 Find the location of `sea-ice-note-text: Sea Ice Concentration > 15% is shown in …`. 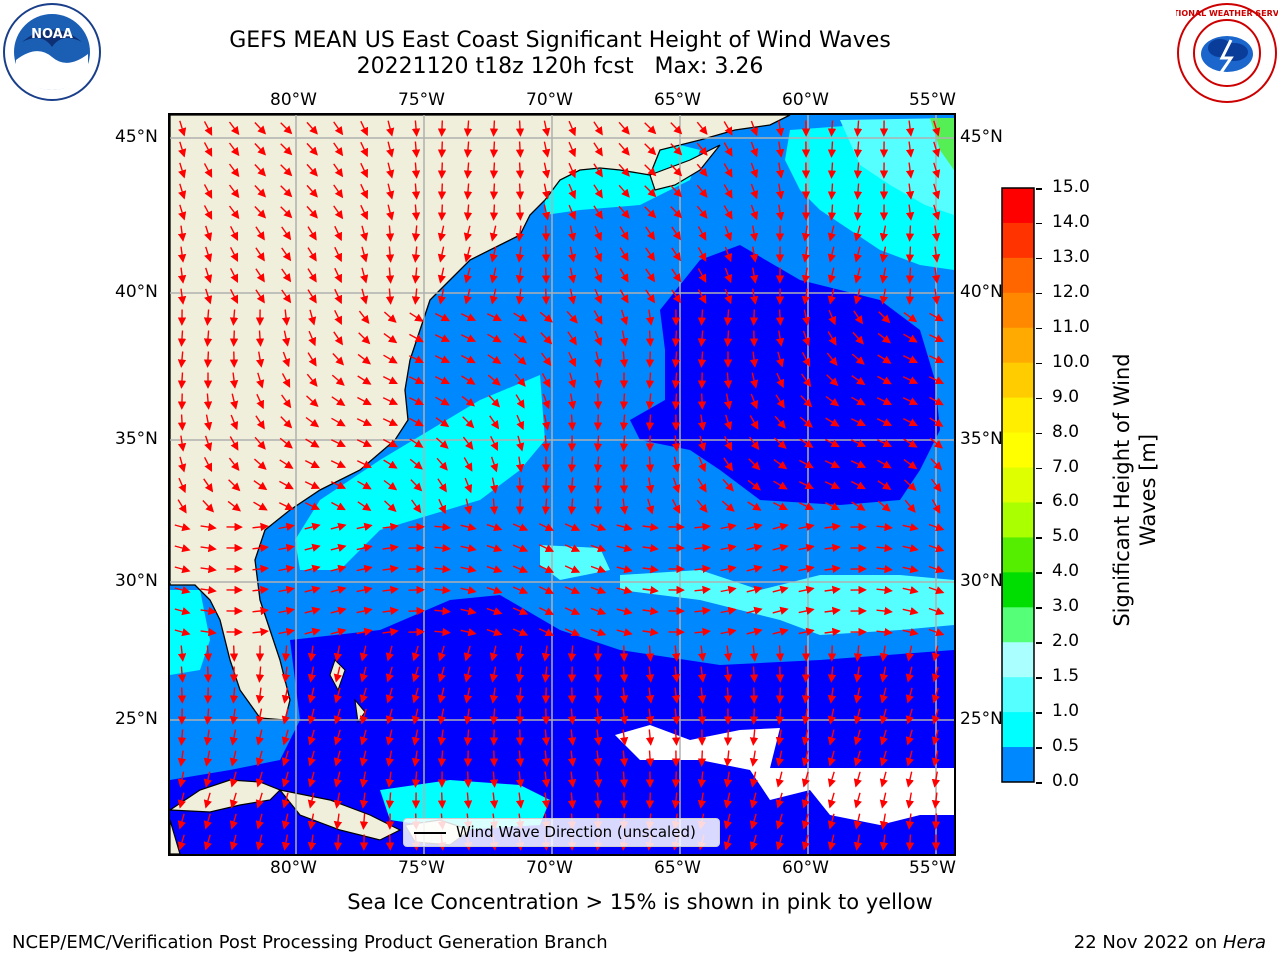

sea-ice-note-text: Sea Ice Concentration > 15% is shown in … is located at coordinates (640, 902).